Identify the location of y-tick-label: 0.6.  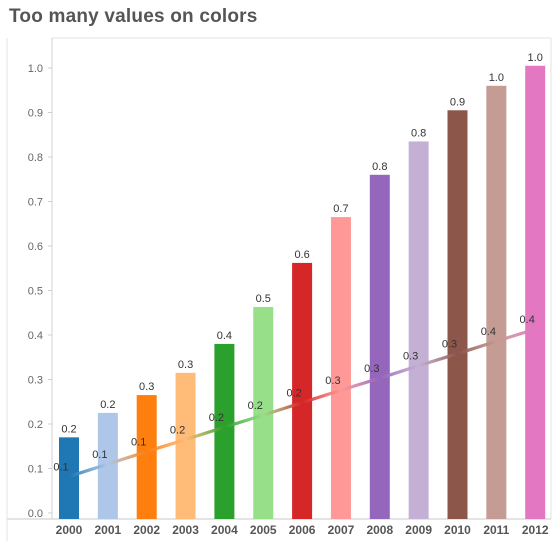
(35, 247).